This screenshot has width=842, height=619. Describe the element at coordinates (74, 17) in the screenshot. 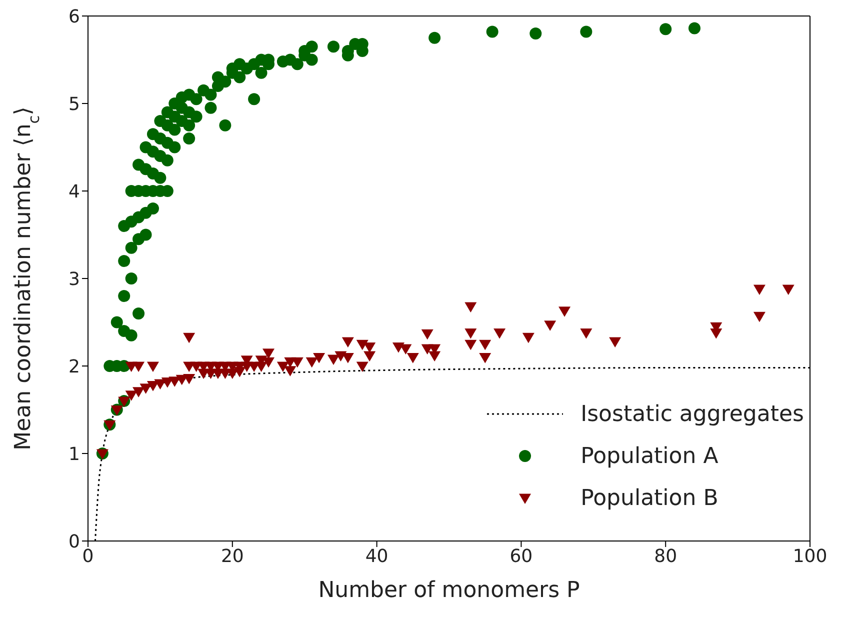

I see `y-tick-label: 6` at that location.